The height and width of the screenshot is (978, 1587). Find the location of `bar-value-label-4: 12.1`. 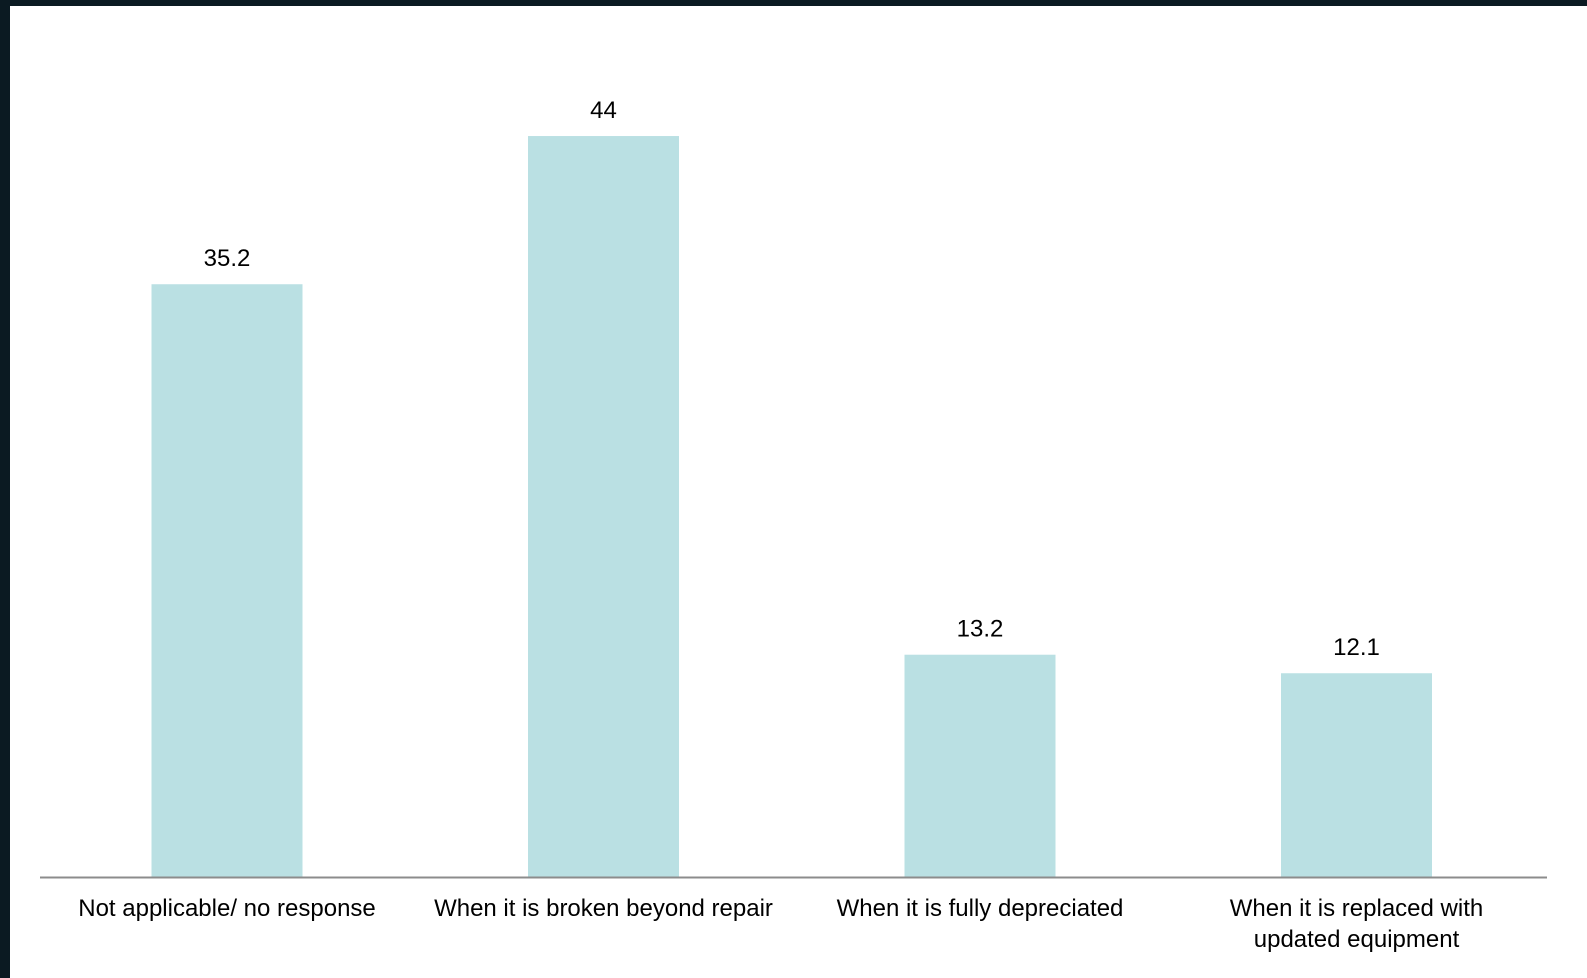

bar-value-label-4: 12.1 is located at coordinates (1356, 647).